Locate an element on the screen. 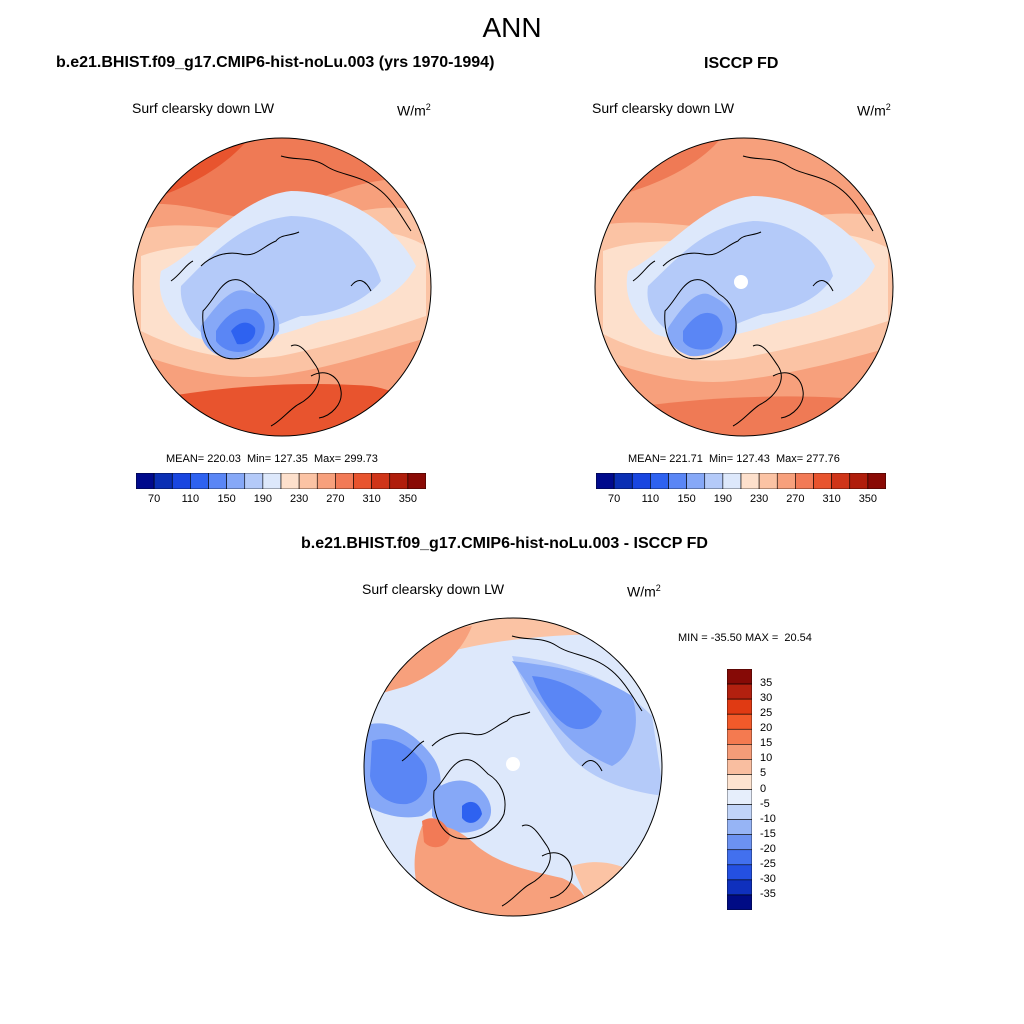 This screenshot has width=1024, height=1024. page-title: ANN is located at coordinates (512, 27).